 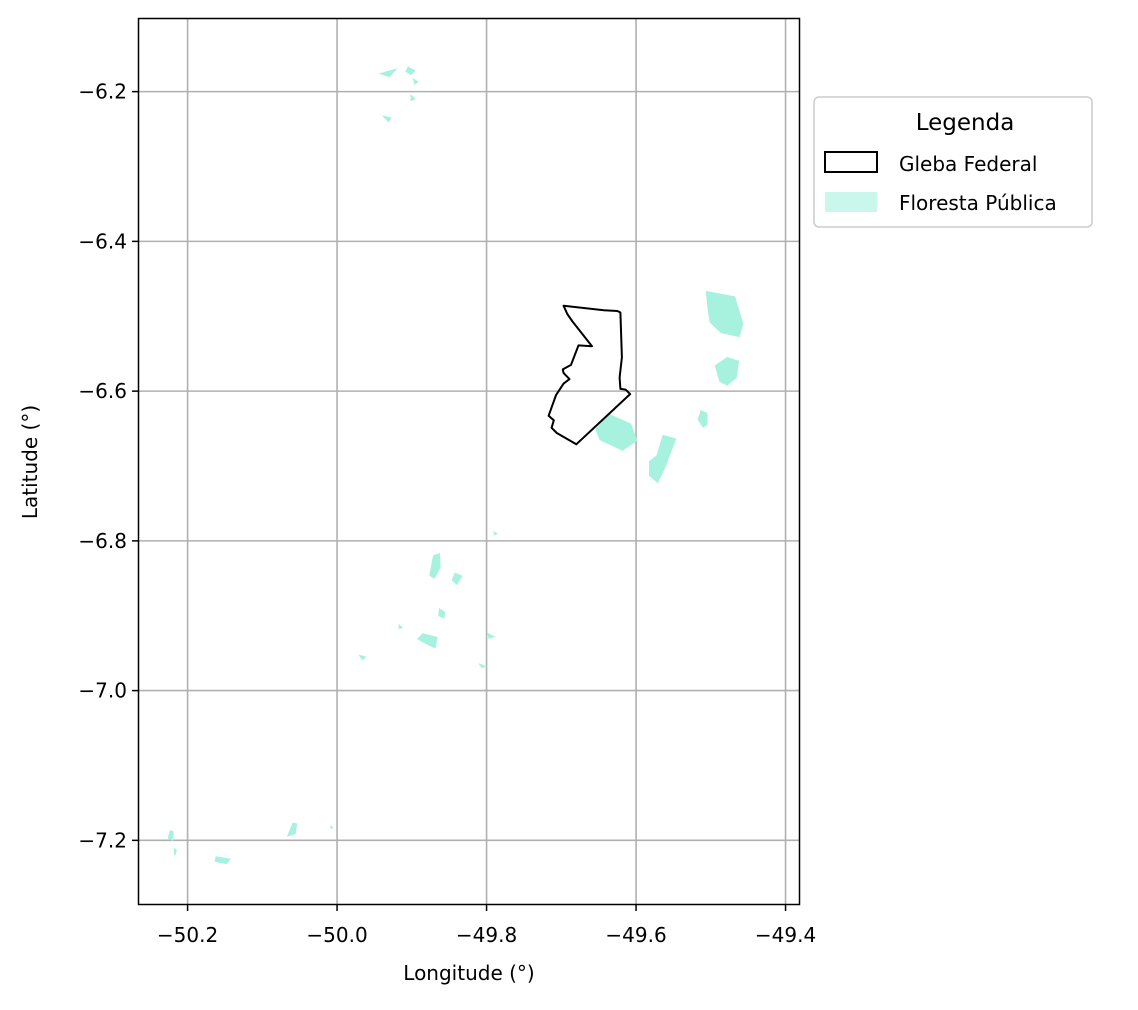 I want to click on legend-swatch-gleba-federal, so click(x=851, y=162).